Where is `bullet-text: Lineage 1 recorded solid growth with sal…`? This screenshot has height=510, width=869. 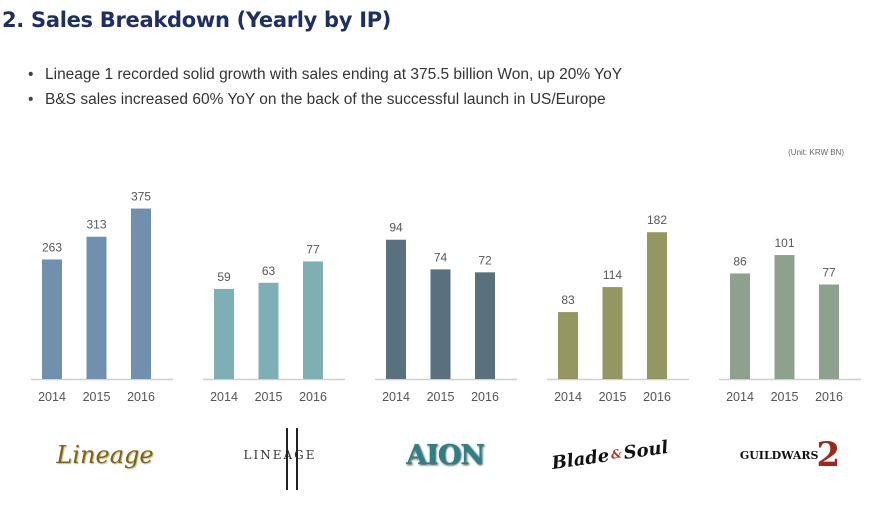
bullet-text: Lineage 1 recorded solid growth with sal… is located at coordinates (334, 74).